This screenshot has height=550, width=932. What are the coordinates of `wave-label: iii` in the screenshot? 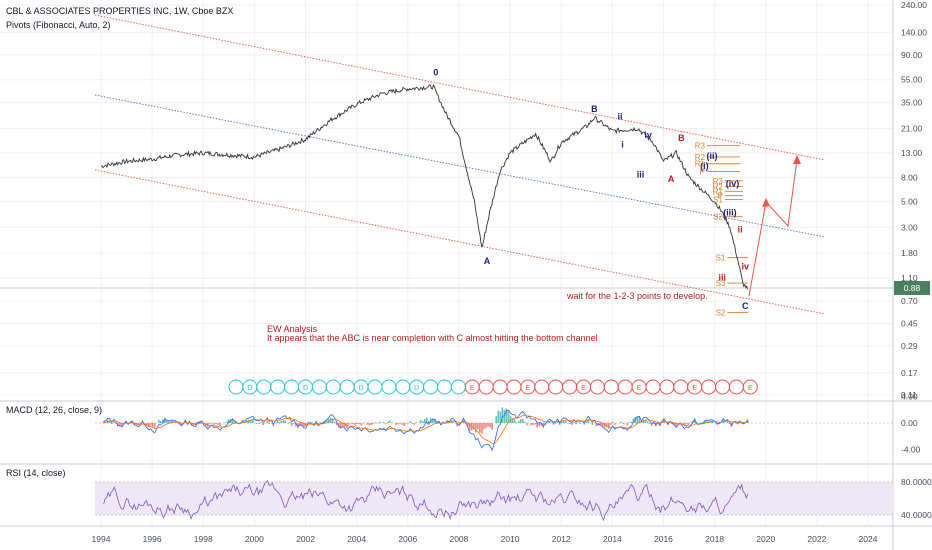 It's located at (723, 278).